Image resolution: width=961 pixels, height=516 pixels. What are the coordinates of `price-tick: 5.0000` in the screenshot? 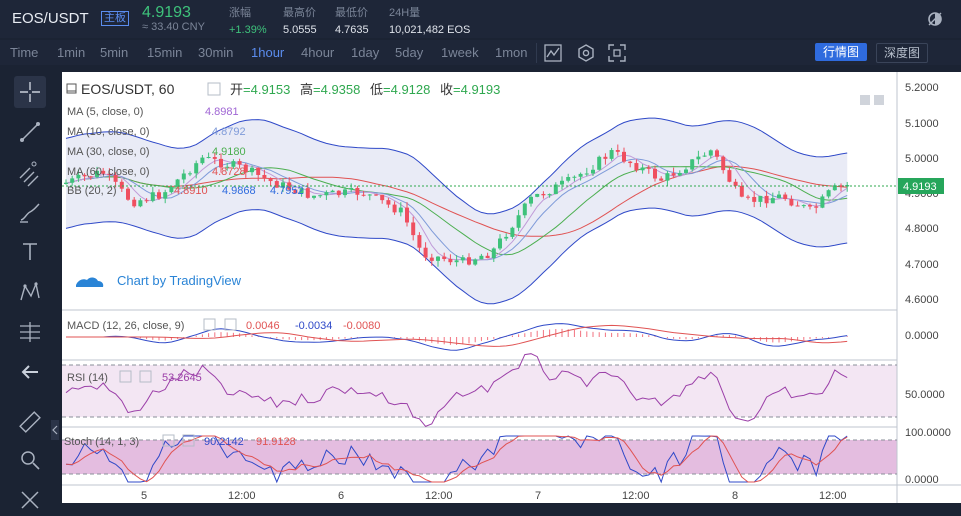 It's located at (922, 159).